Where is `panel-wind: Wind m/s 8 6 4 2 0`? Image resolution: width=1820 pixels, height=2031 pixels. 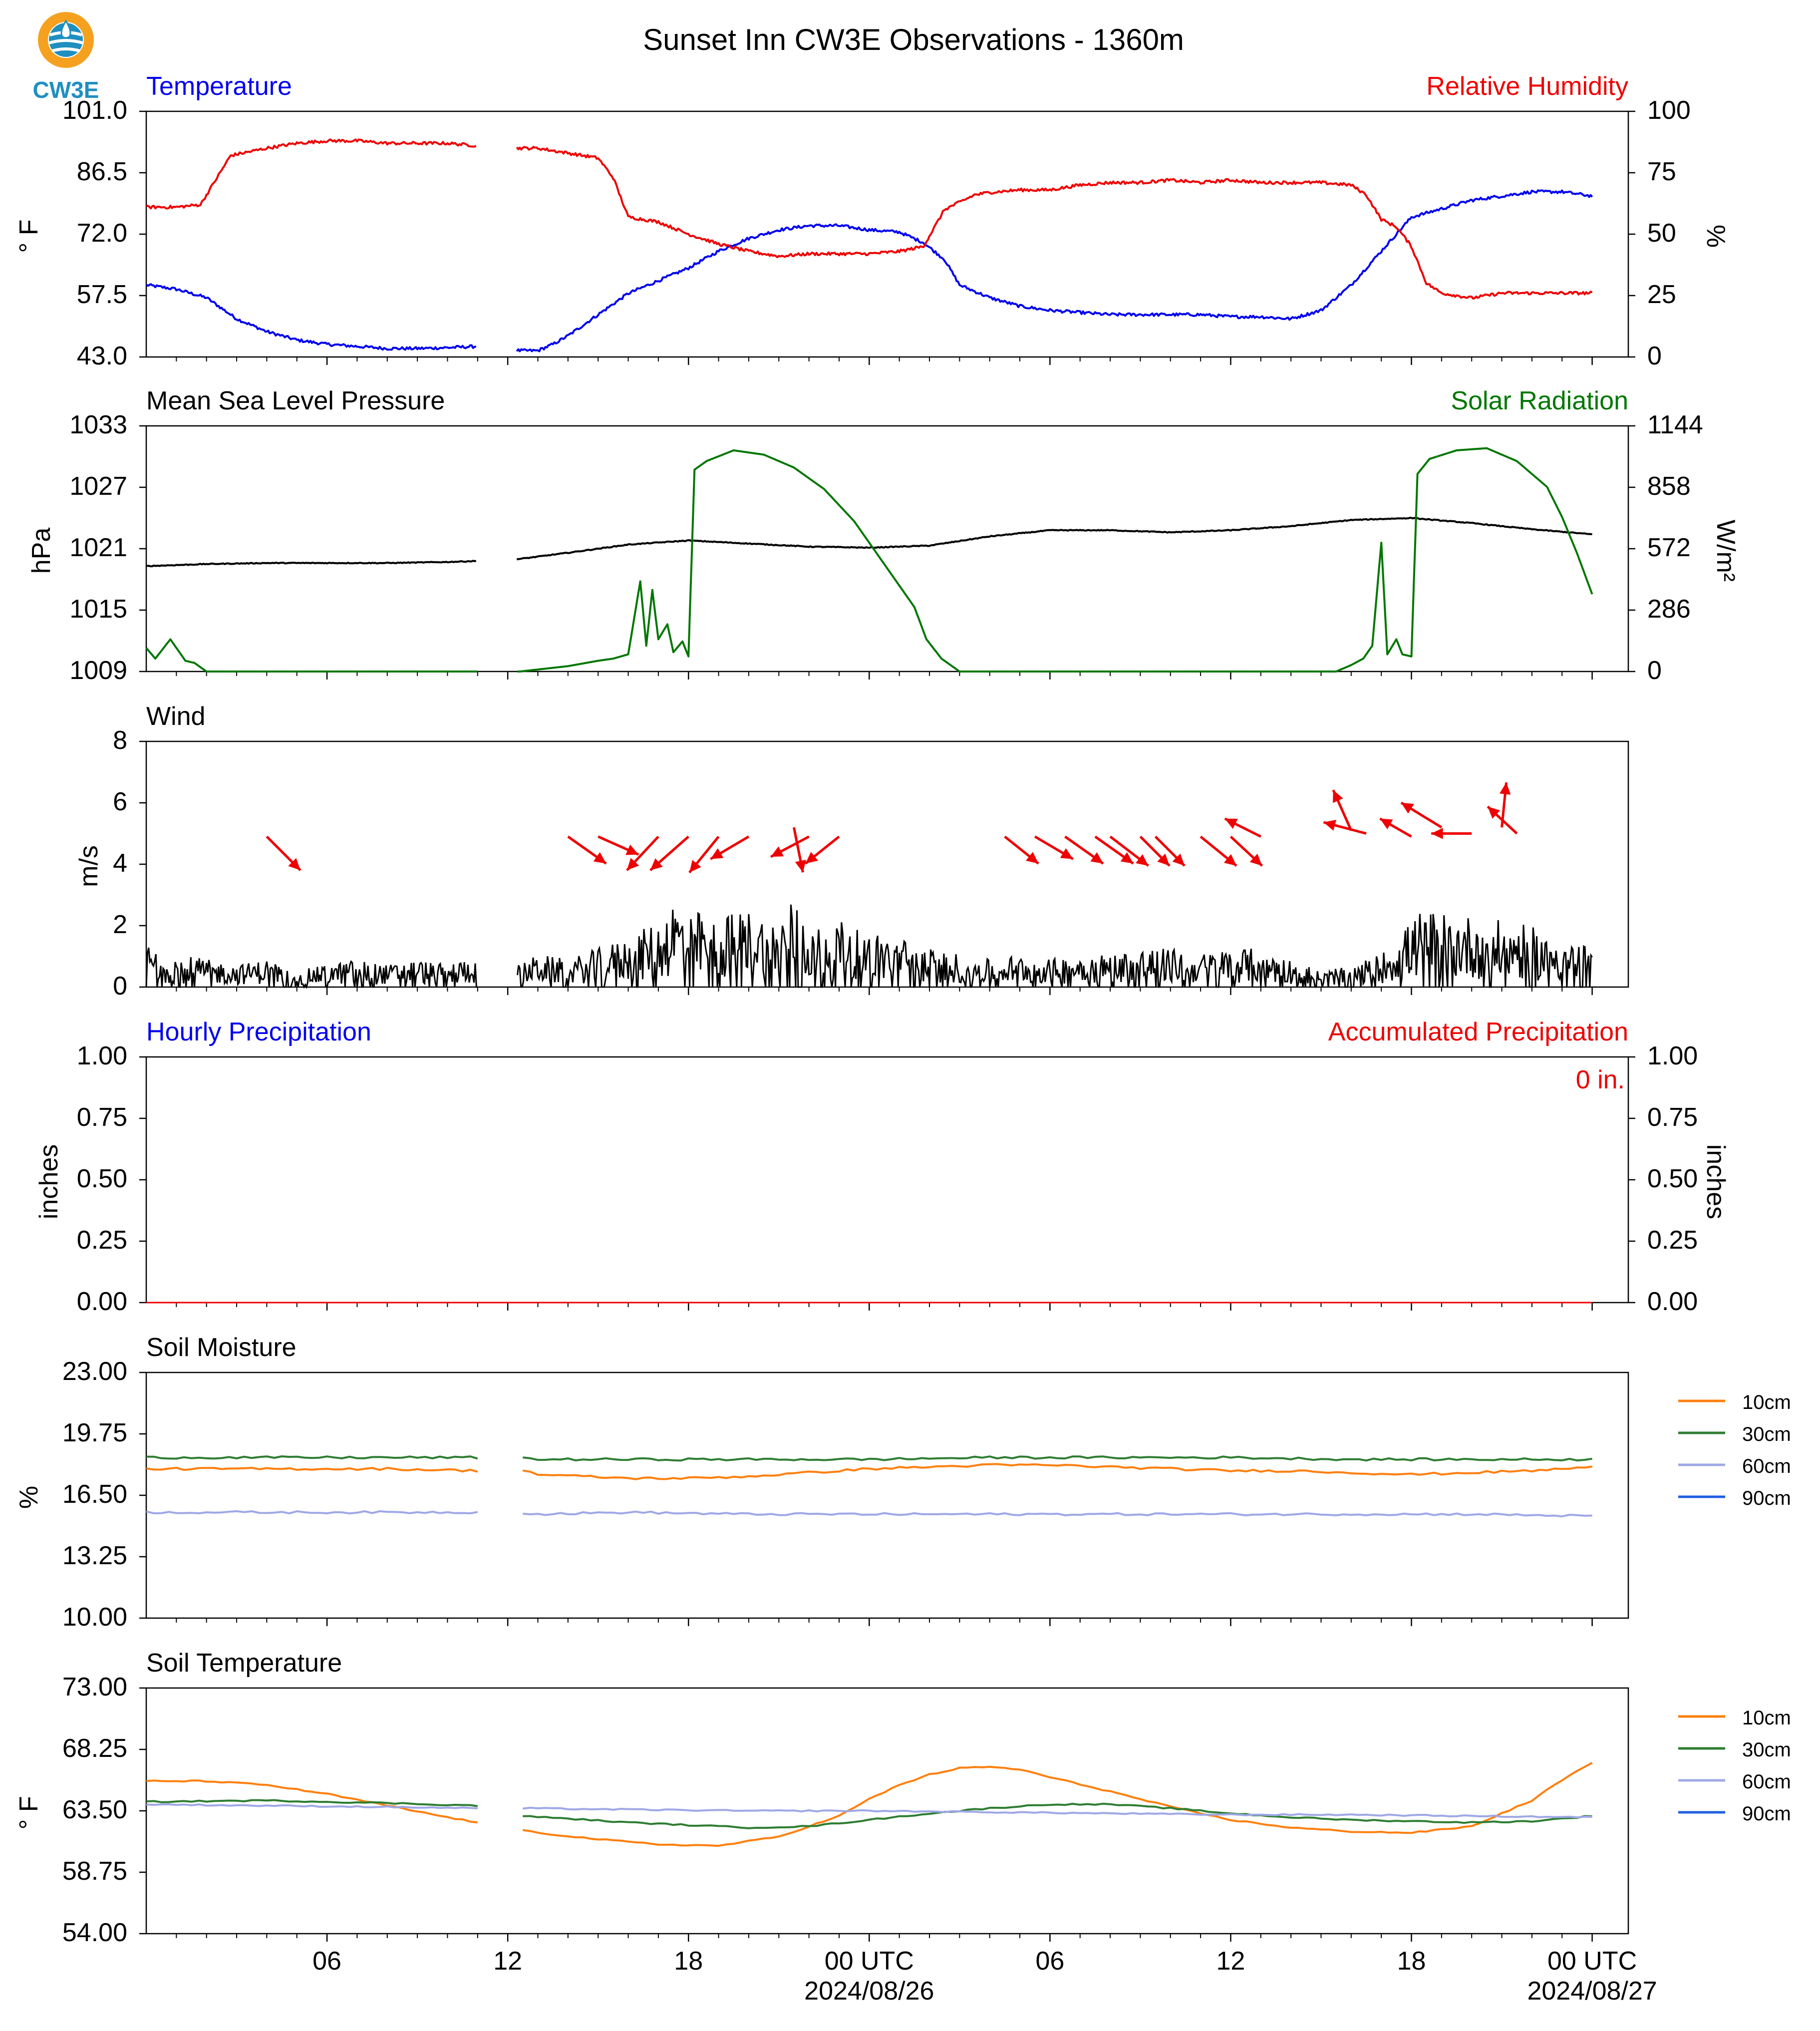
panel-wind: Wind m/s 8 6 4 2 0 is located at coordinates (851, 852).